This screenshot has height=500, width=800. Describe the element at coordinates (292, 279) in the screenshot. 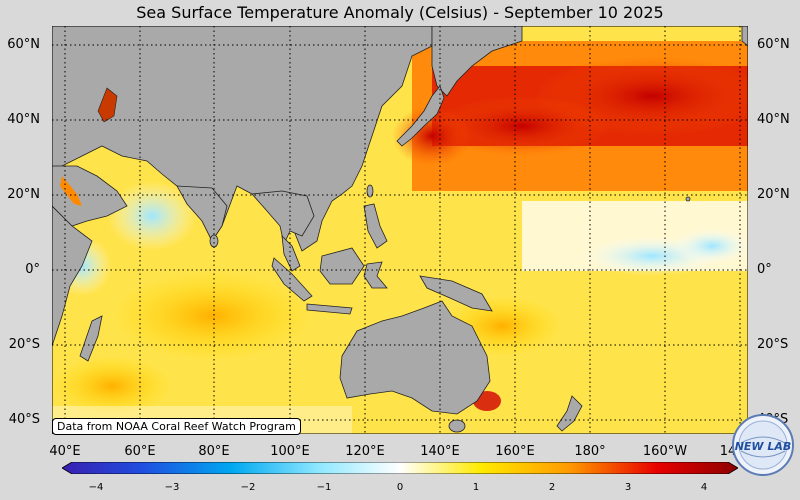

I see `sumatra` at that location.